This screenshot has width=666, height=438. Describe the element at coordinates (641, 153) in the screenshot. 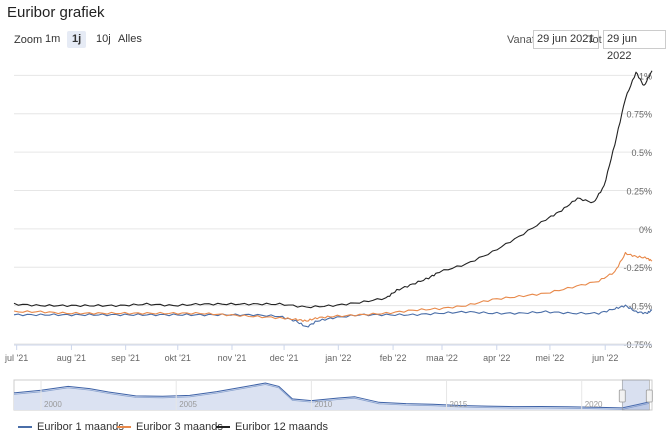

I see `y-tick-label: 0.5%` at that location.